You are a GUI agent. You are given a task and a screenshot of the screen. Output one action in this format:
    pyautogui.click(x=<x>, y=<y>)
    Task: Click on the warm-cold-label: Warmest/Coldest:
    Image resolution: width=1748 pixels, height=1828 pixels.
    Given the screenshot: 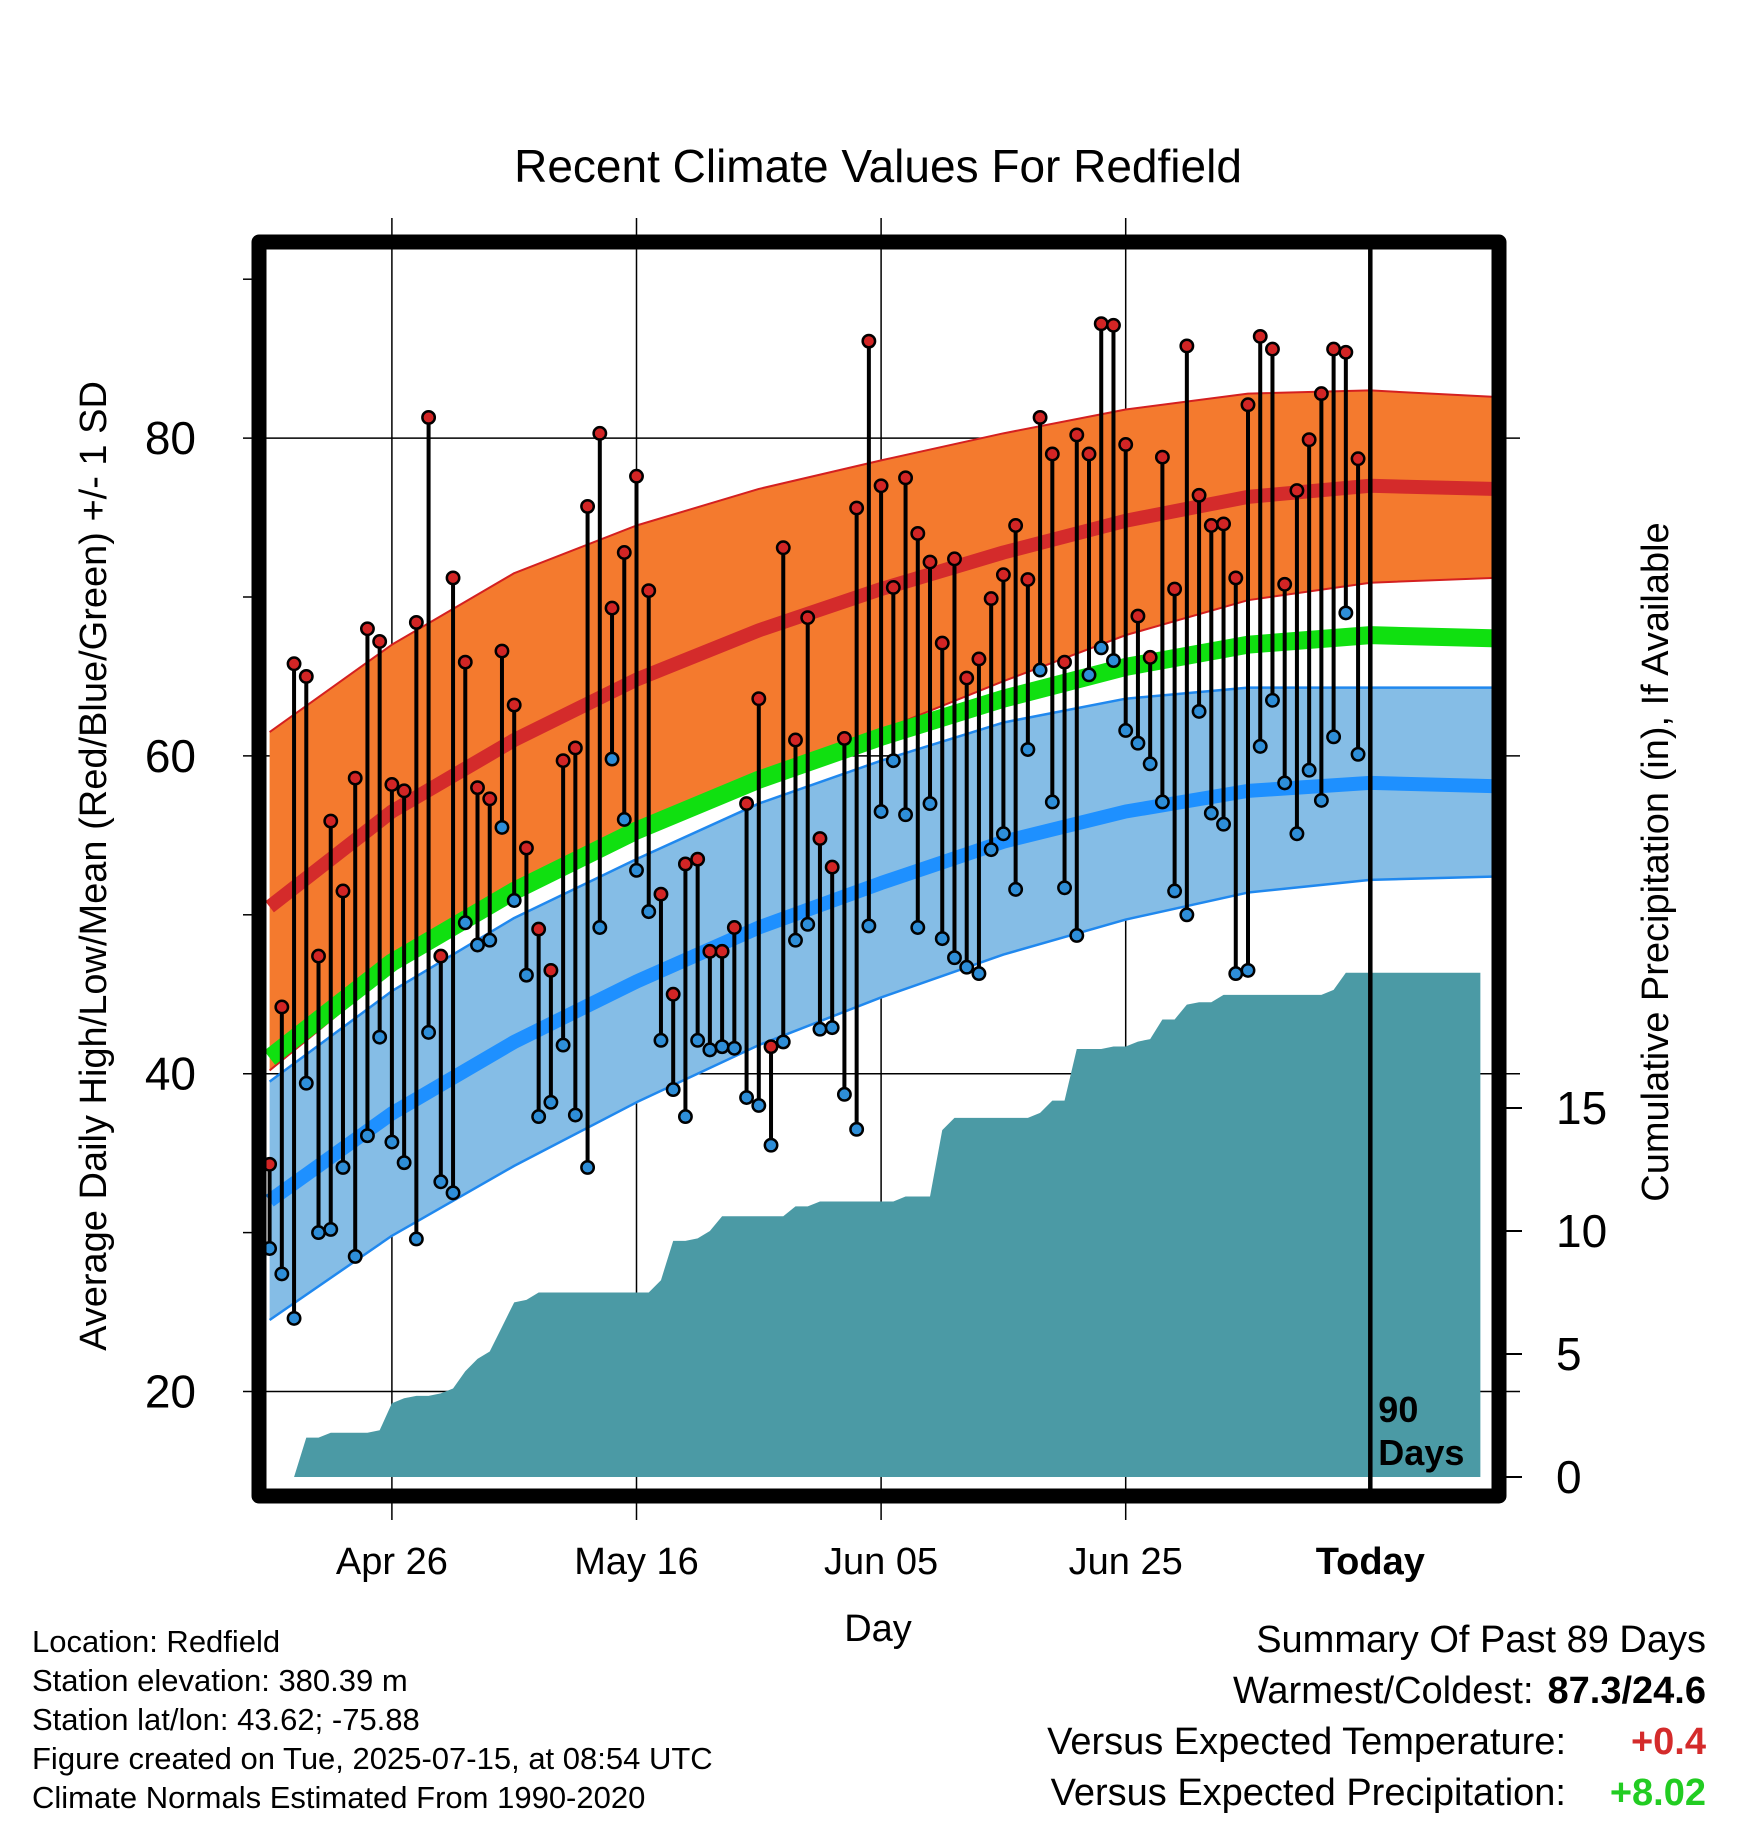 What is the action you would take?
    pyautogui.click(x=1383, y=1691)
    